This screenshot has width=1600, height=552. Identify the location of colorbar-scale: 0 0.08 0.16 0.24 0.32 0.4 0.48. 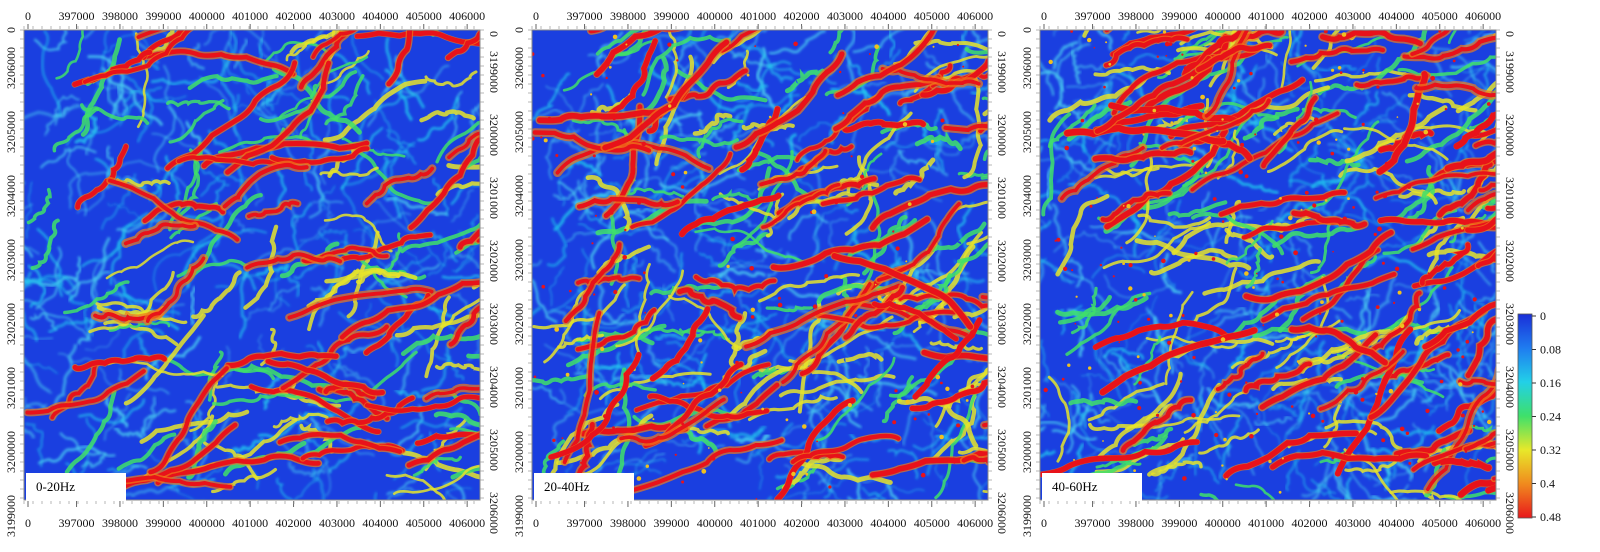
(1539, 416).